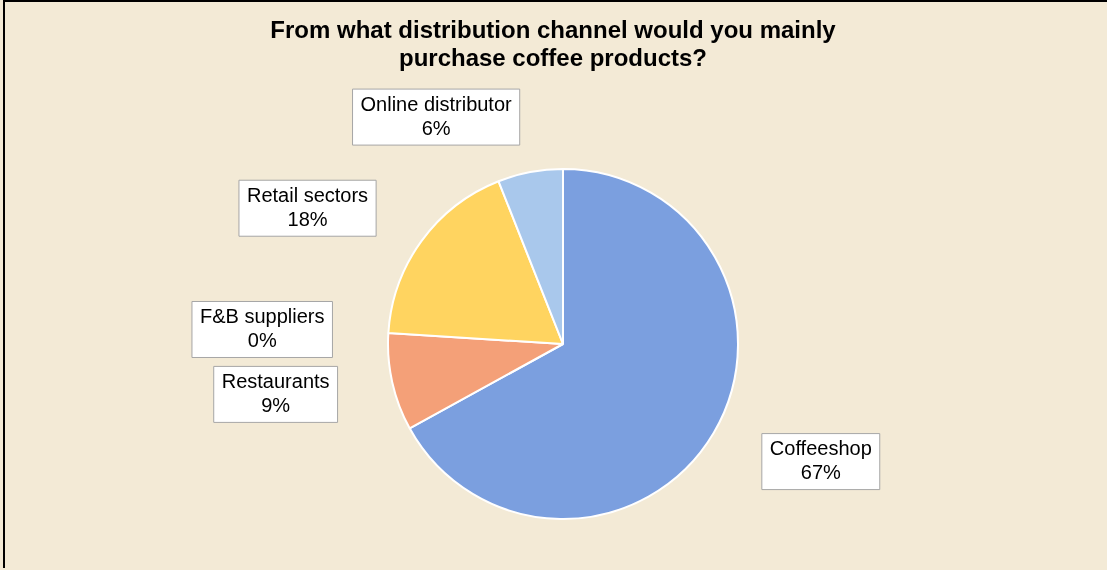 The height and width of the screenshot is (570, 1107). Describe the element at coordinates (276, 404) in the screenshot. I see `data-label: 9%` at that location.